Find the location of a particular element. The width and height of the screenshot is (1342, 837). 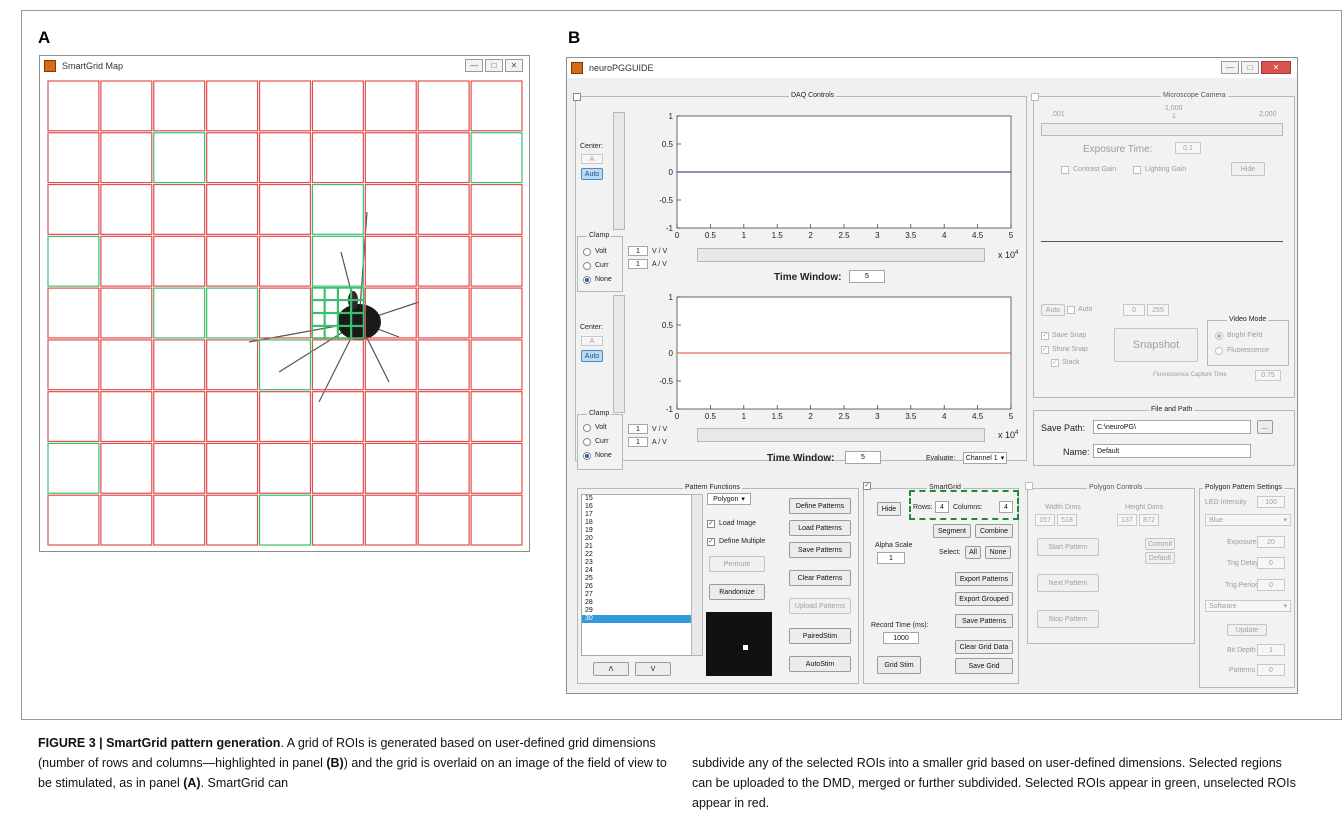

channel2-auto-button: Auto is located at coordinates (592, 356).